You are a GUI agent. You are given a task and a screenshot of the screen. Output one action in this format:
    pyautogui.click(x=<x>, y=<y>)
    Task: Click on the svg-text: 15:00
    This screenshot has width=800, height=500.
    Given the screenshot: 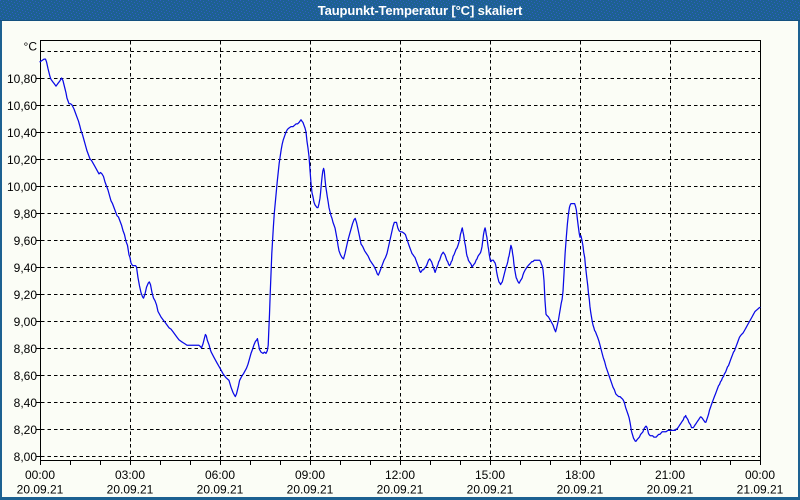 What is the action you would take?
    pyautogui.click(x=490, y=475)
    